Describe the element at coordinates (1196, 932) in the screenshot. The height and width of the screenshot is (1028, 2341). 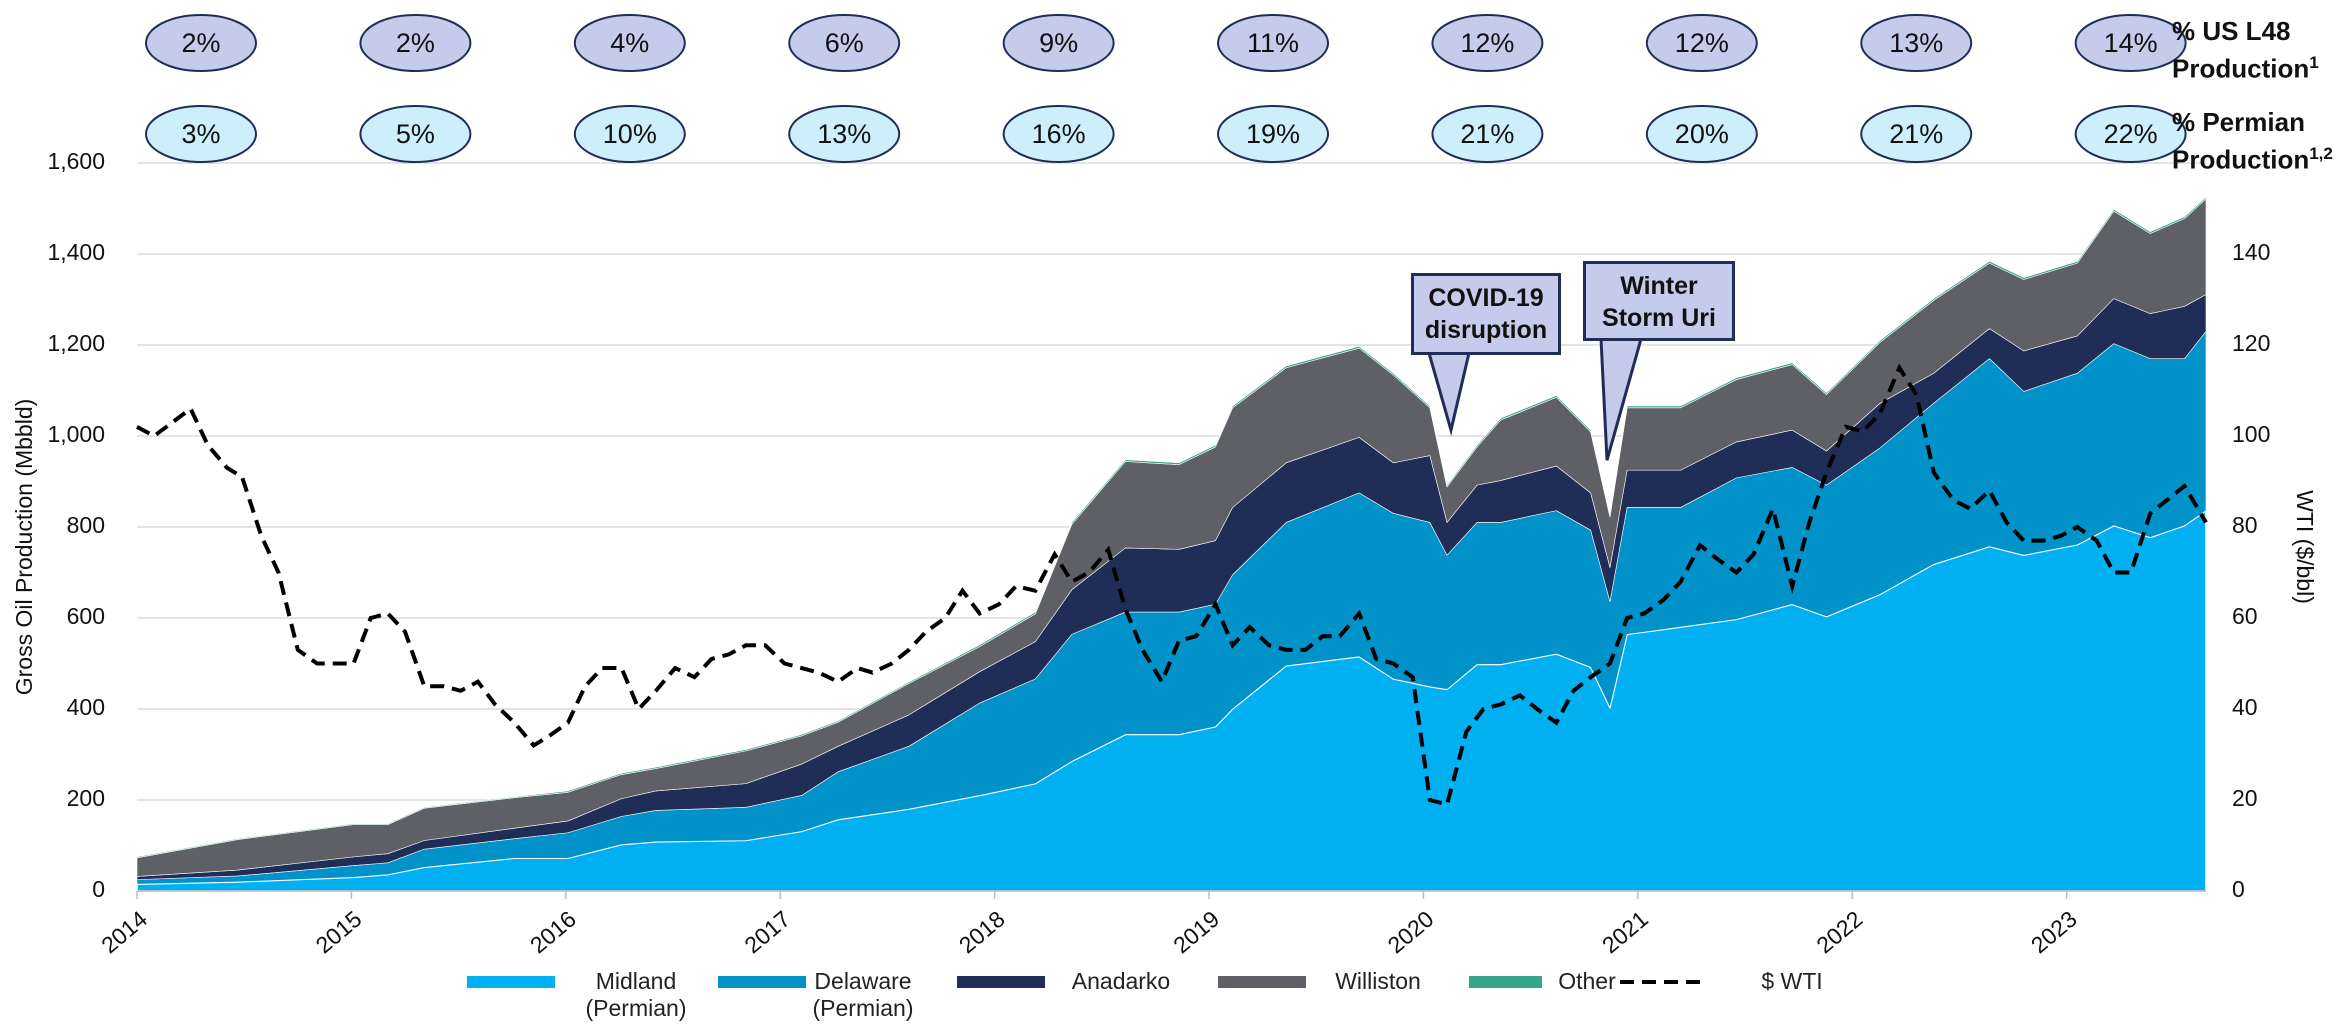
I see `x-tick-label: 2019` at that location.